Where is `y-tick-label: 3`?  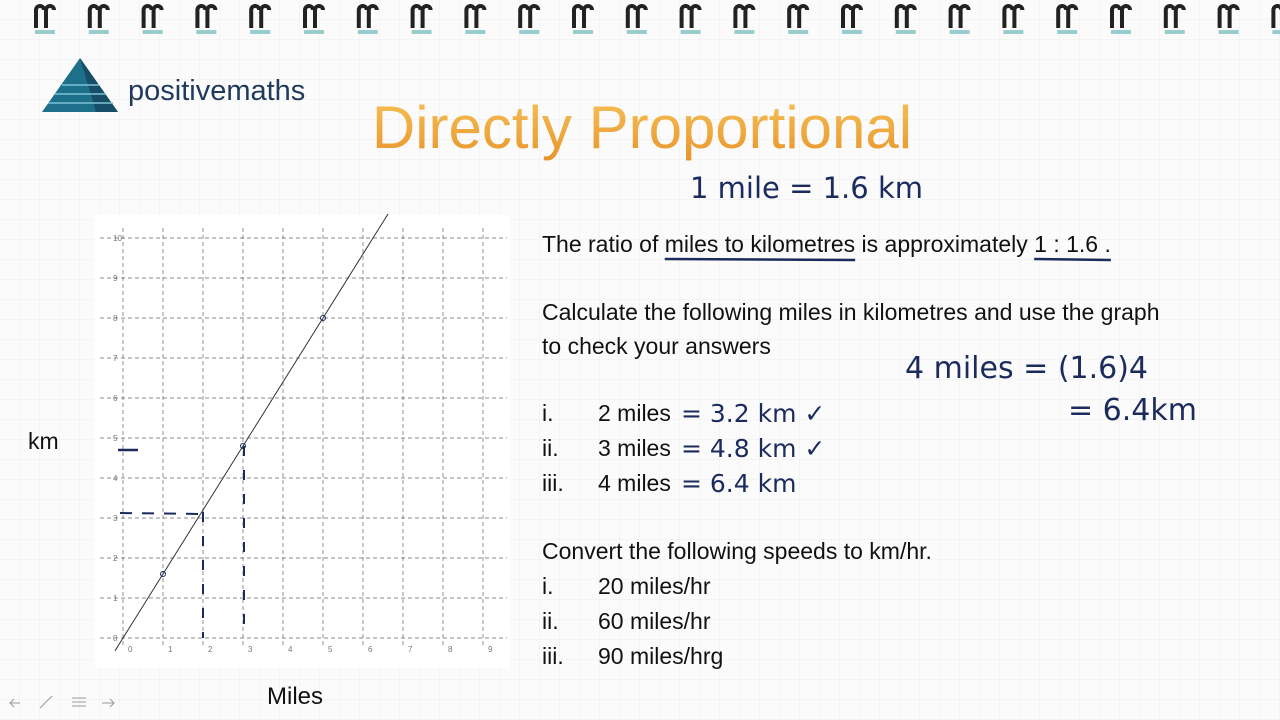 y-tick-label: 3 is located at coordinates (115, 518).